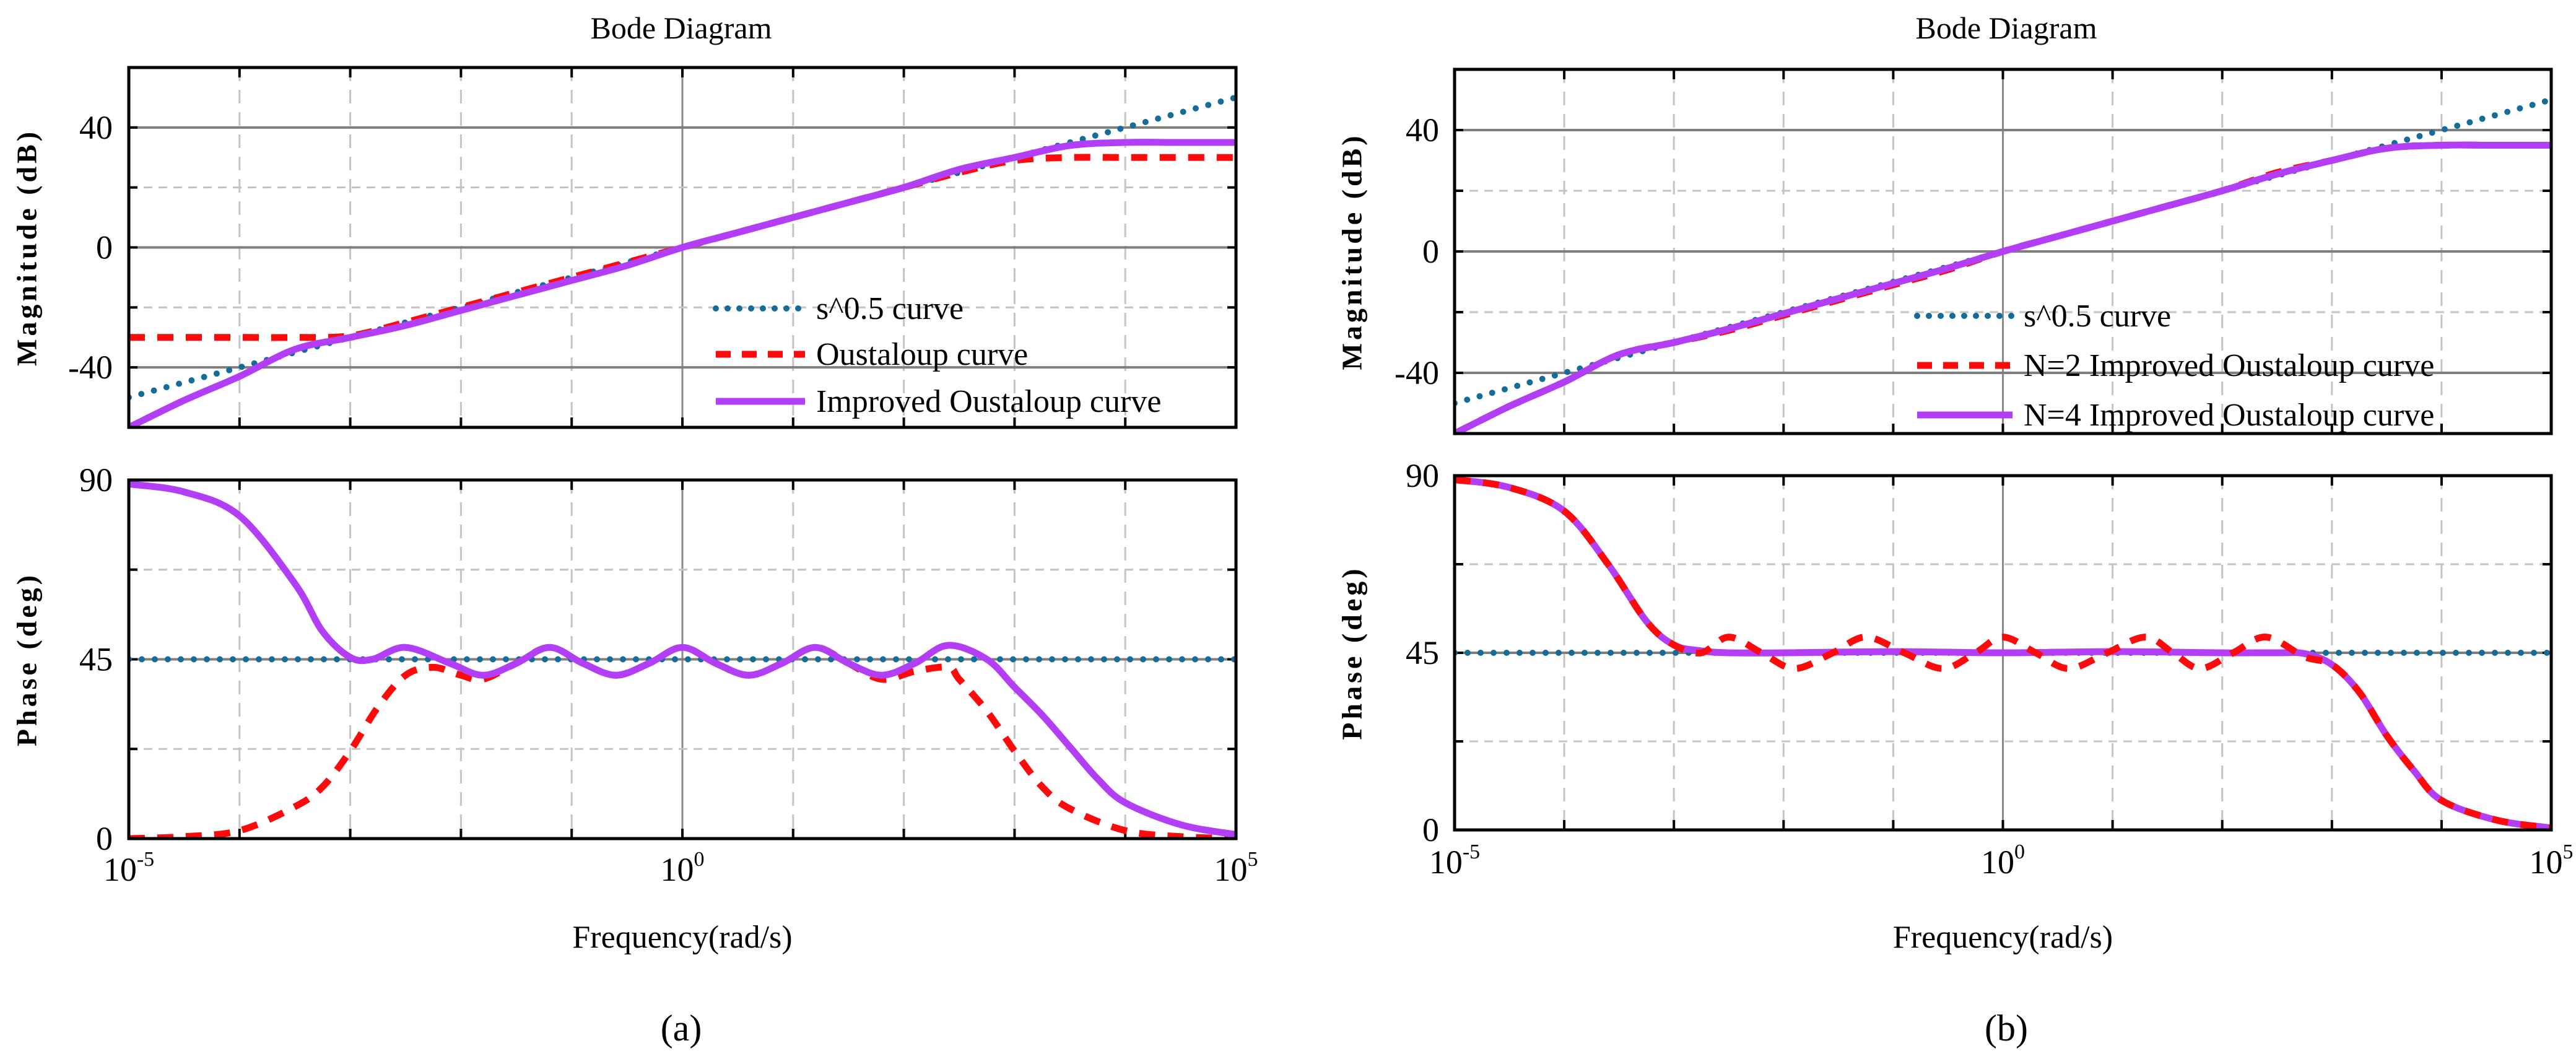 The image size is (2576, 1056). What do you see at coordinates (2006, 1028) in the screenshot?
I see `panel-label: (b)` at bounding box center [2006, 1028].